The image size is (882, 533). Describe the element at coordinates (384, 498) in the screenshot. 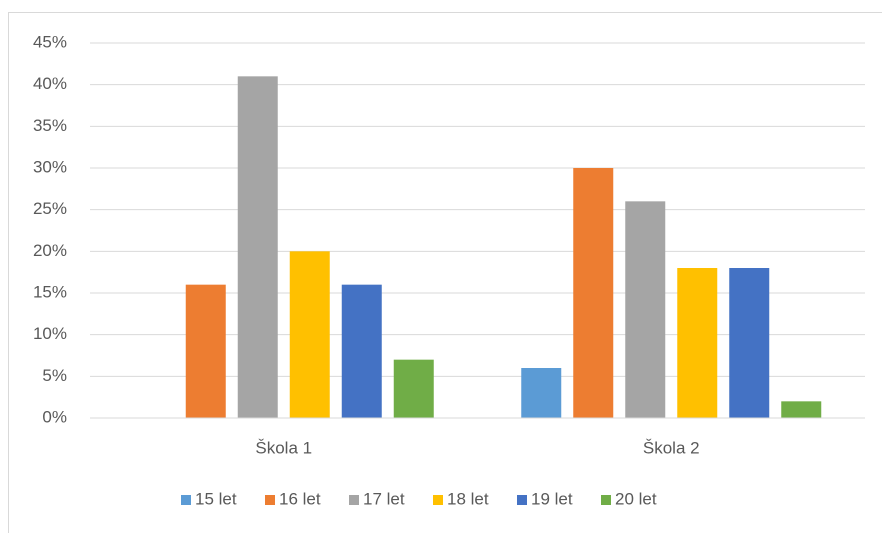

I see `legend-label: 17 let` at that location.